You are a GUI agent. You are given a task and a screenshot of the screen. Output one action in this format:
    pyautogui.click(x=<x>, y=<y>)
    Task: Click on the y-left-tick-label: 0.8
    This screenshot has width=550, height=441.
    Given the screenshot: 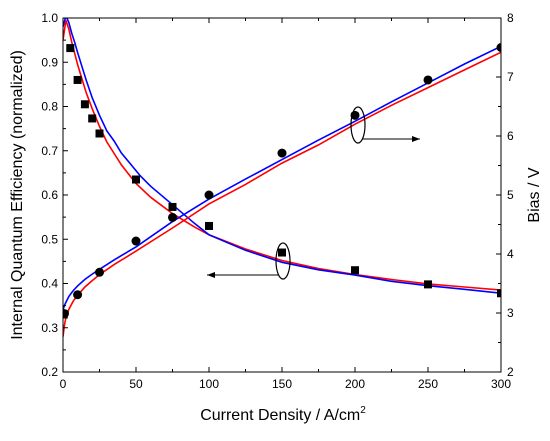 What is the action you would take?
    pyautogui.click(x=49, y=107)
    